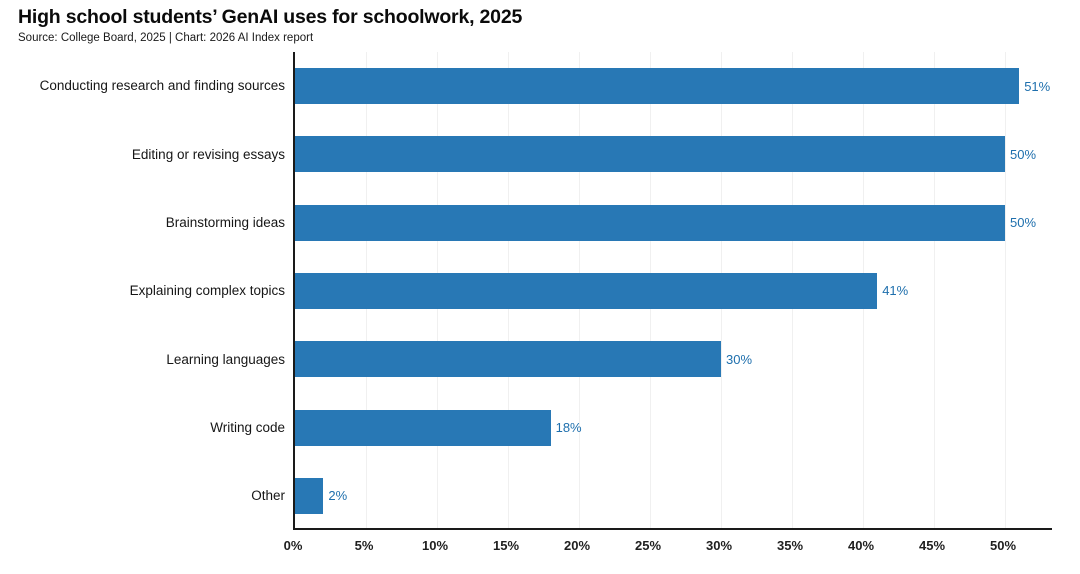  Describe the element at coordinates (739, 359) in the screenshot. I see `bar-value-label: 30%` at that location.